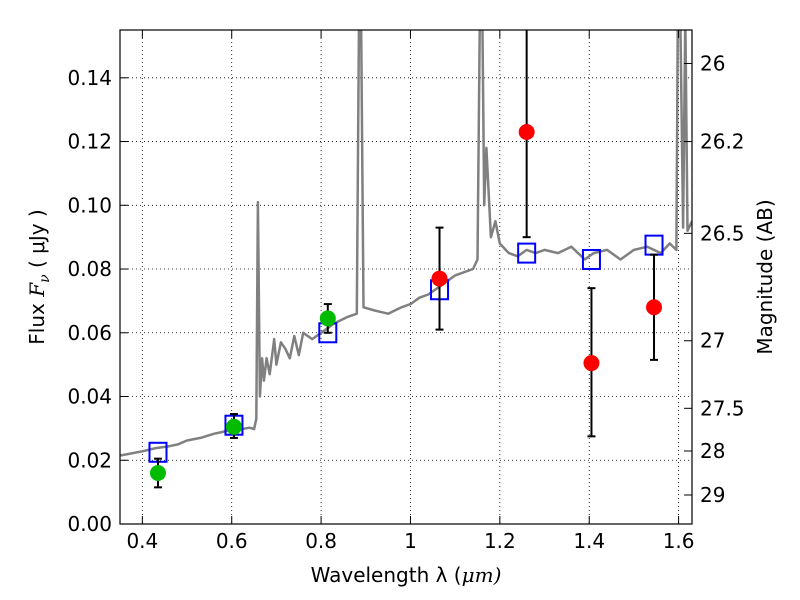 The image size is (800, 600). What do you see at coordinates (89, 78) in the screenshot?
I see `y-tick-label: 0.14` at bounding box center [89, 78].